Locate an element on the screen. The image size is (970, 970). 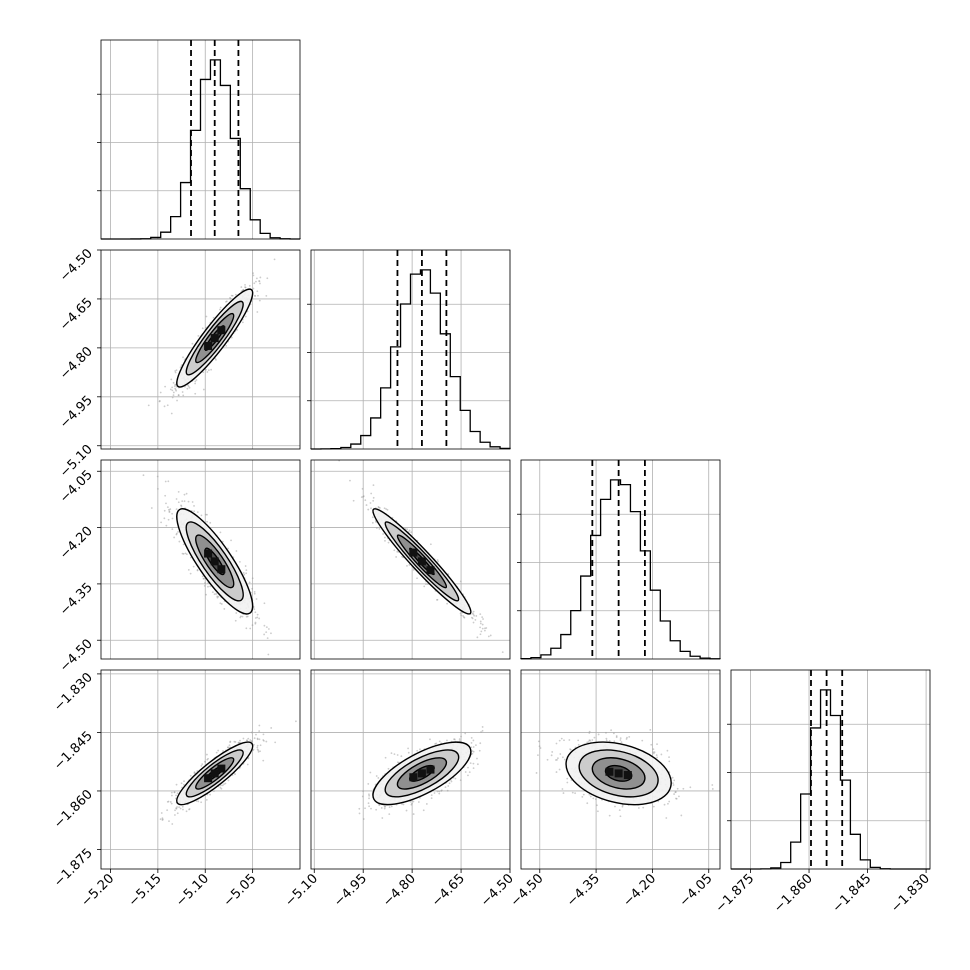
y-tick-label-3: −1.875 is located at coordinates (73, 868).